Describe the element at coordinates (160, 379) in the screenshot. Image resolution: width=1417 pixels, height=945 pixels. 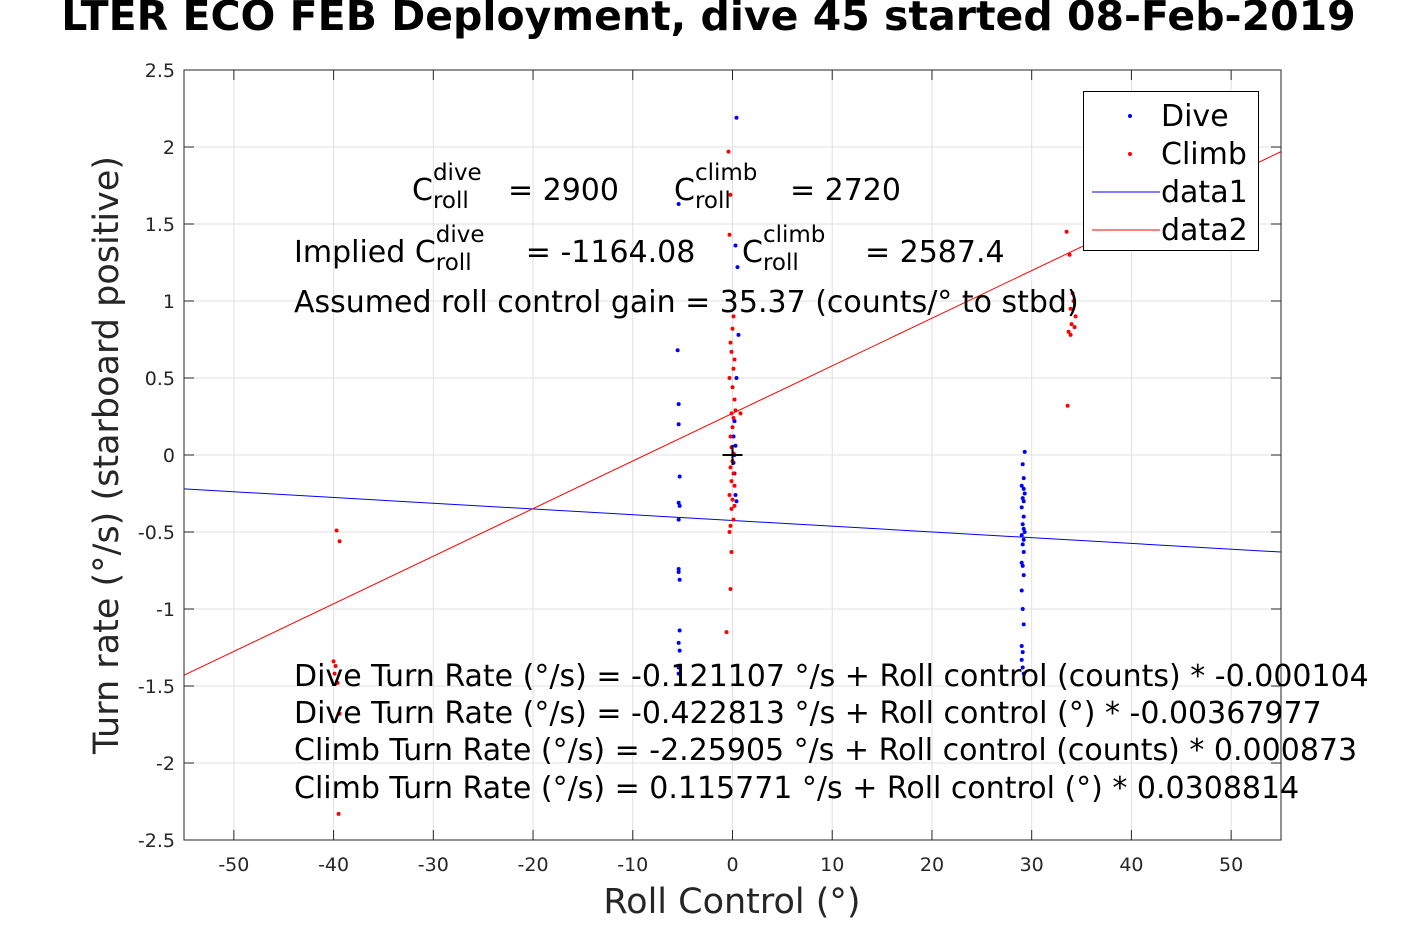
I see `y-tick-label: 0.5` at that location.